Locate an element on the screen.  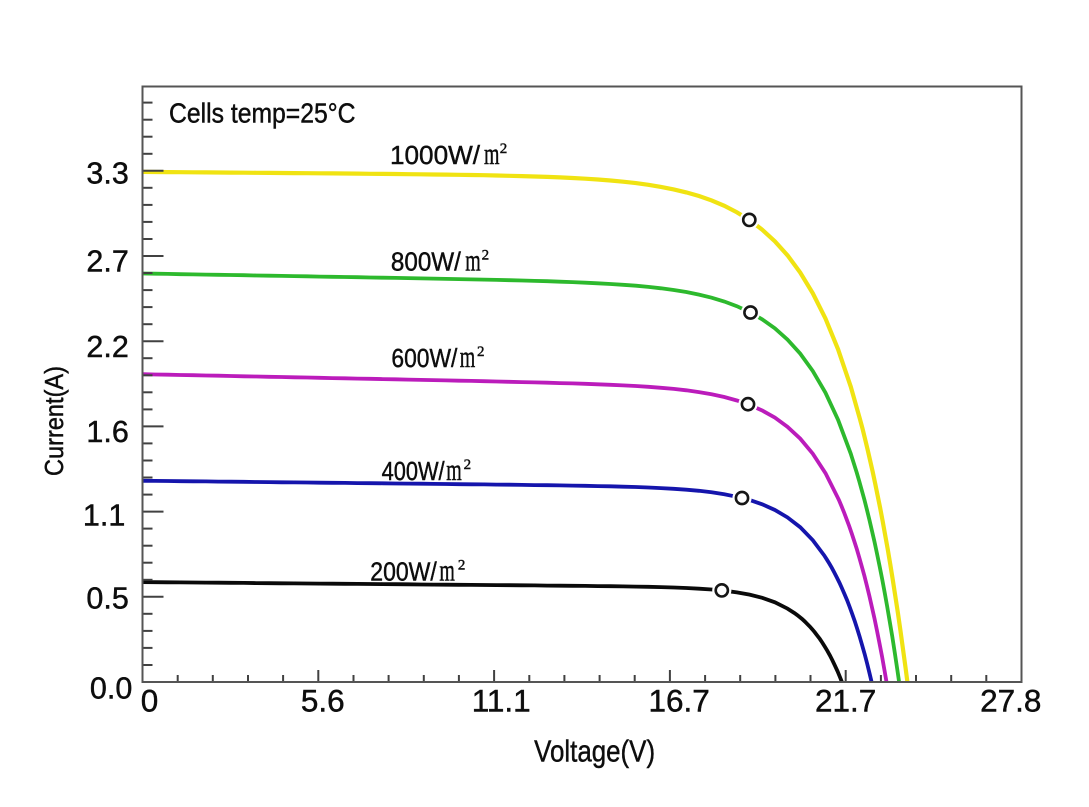
svg-text: Voltage(V) is located at coordinates (594, 750).